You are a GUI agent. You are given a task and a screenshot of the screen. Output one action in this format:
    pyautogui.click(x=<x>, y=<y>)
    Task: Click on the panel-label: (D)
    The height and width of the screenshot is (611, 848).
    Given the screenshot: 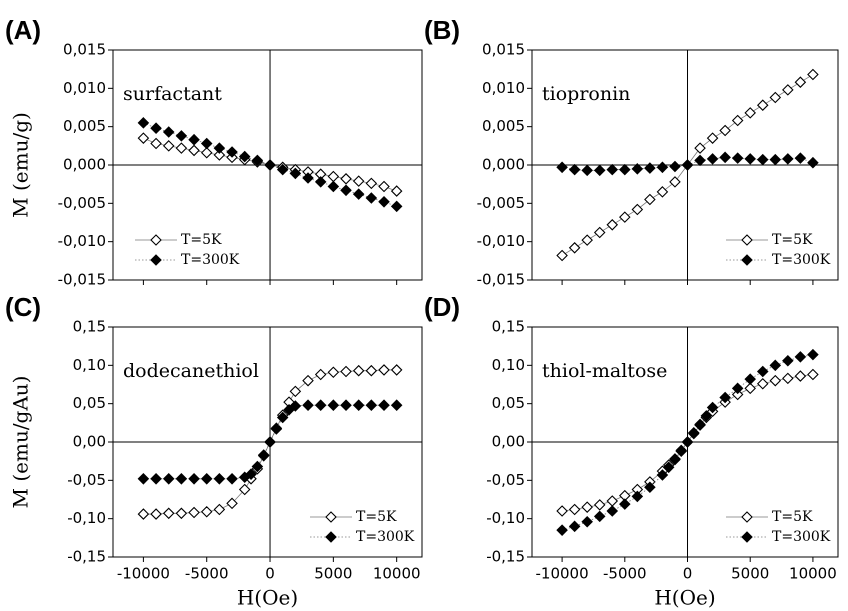 What is the action you would take?
    pyautogui.click(x=442, y=307)
    